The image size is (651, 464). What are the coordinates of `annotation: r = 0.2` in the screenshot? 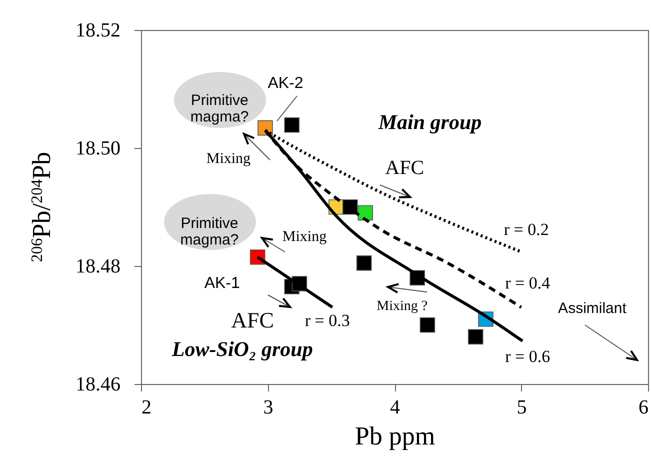 It's located at (526, 230).